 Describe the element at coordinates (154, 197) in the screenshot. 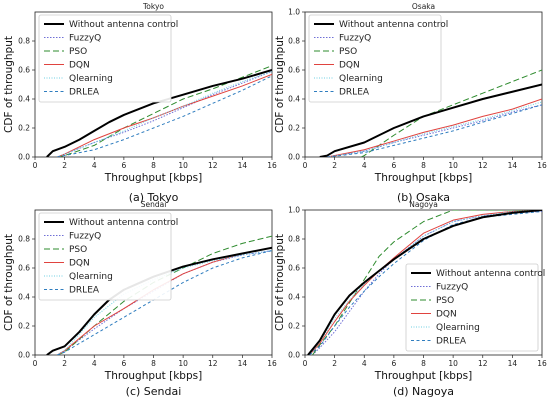

I see `panel-caption: (a) Tokyo` at that location.